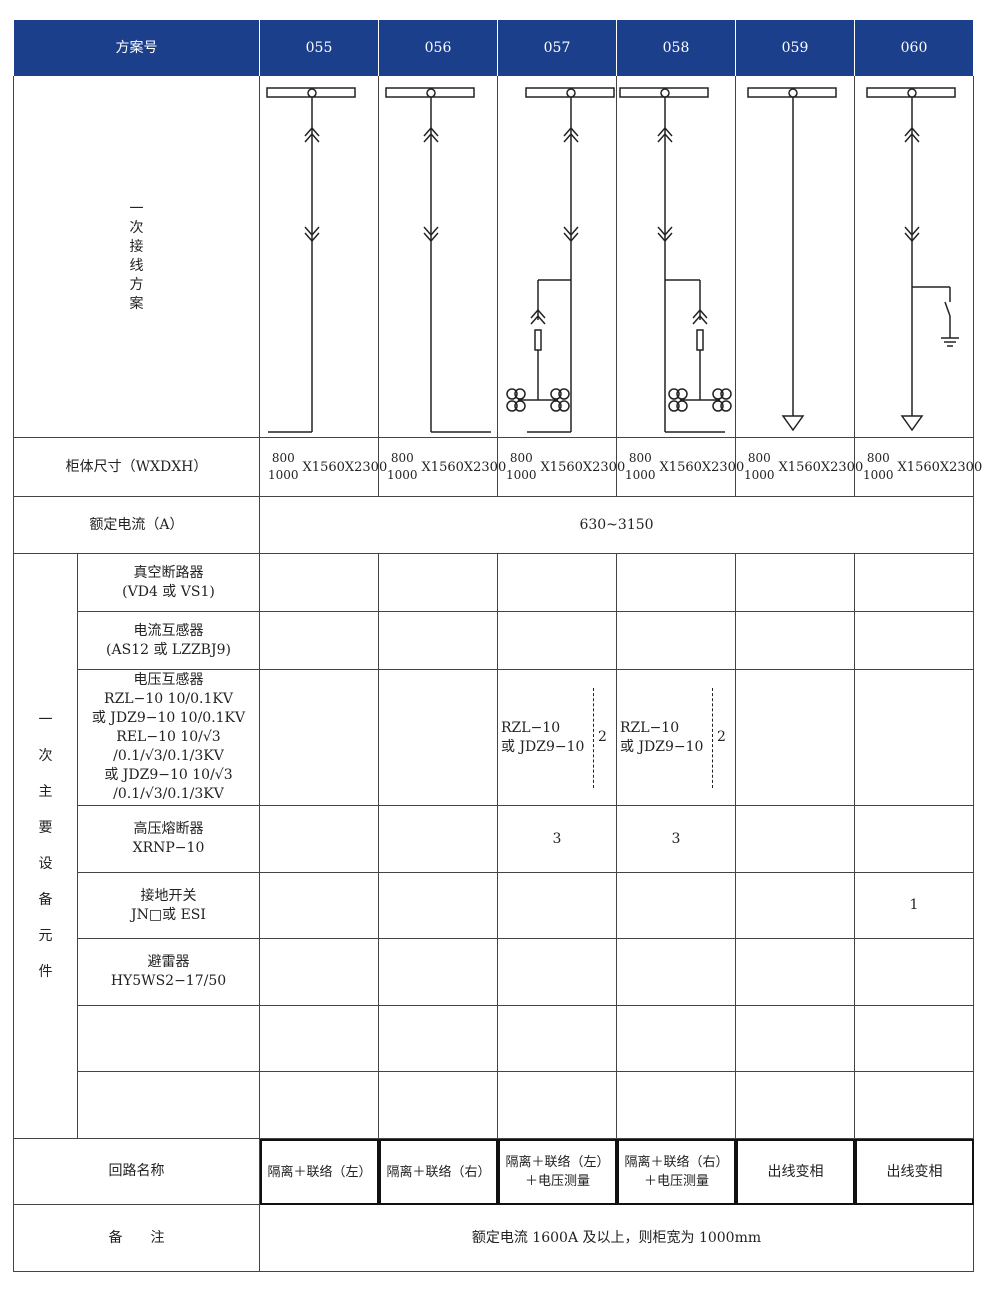  I want to click on rated-current-value: 630~3150, so click(617, 525).